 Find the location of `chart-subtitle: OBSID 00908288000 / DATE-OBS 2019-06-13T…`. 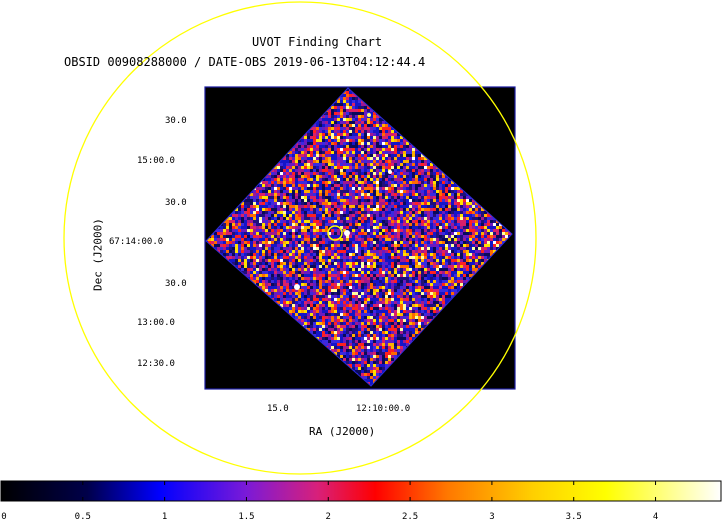

chart-subtitle: OBSID 00908288000 / DATE-OBS 2019-06-13T… is located at coordinates (244, 62).